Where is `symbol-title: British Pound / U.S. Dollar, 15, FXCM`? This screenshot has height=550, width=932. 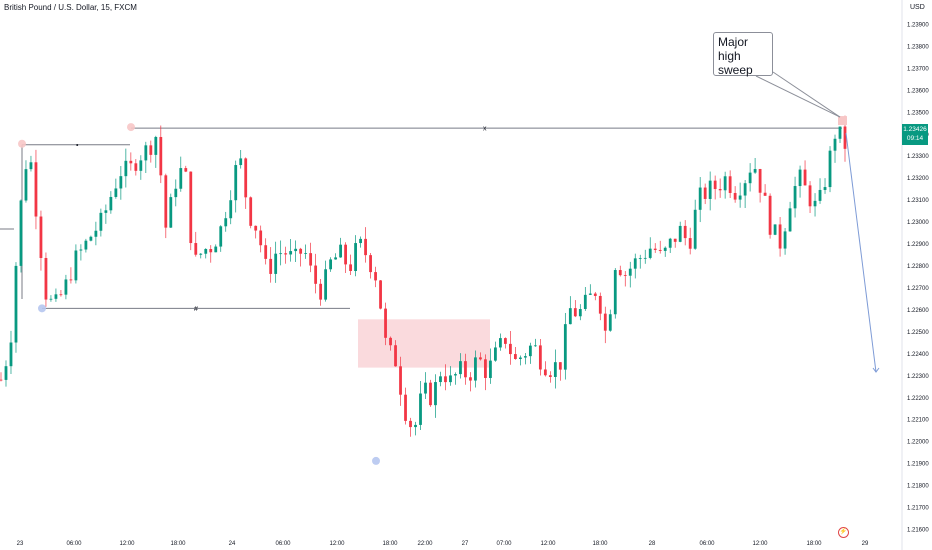
symbol-title: British Pound / U.S. Dollar, 15, FXCM is located at coordinates (70, 7).